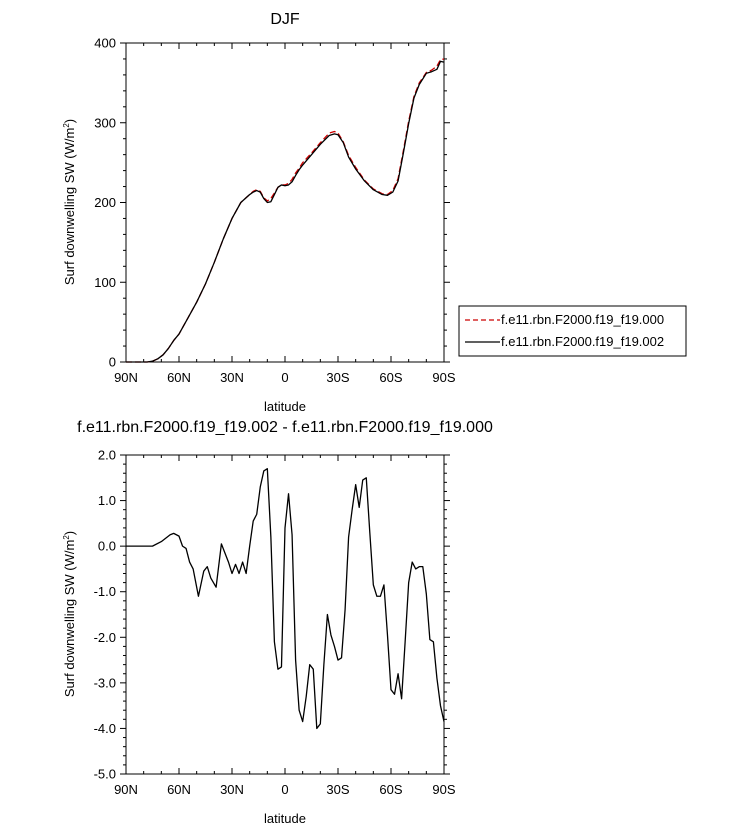 The image size is (733, 834). I want to click on top-x-tick-label: 60N, so click(179, 377).